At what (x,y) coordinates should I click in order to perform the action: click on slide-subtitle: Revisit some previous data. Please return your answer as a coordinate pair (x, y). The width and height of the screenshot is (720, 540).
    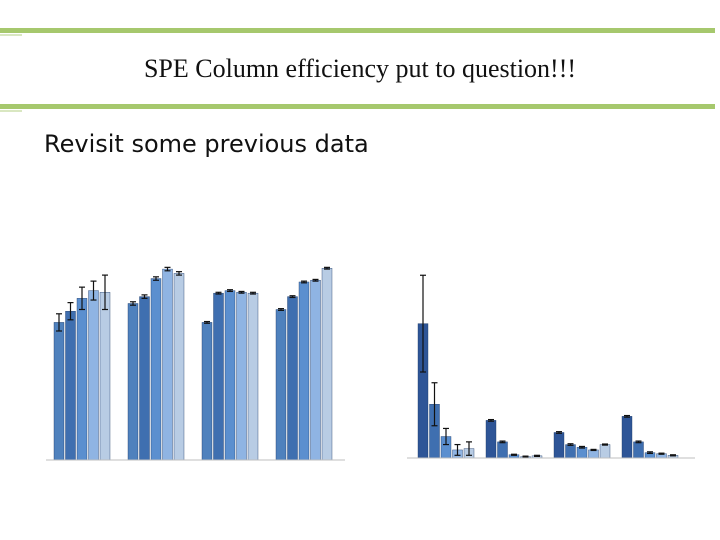
    Looking at the image, I should click on (206, 144).